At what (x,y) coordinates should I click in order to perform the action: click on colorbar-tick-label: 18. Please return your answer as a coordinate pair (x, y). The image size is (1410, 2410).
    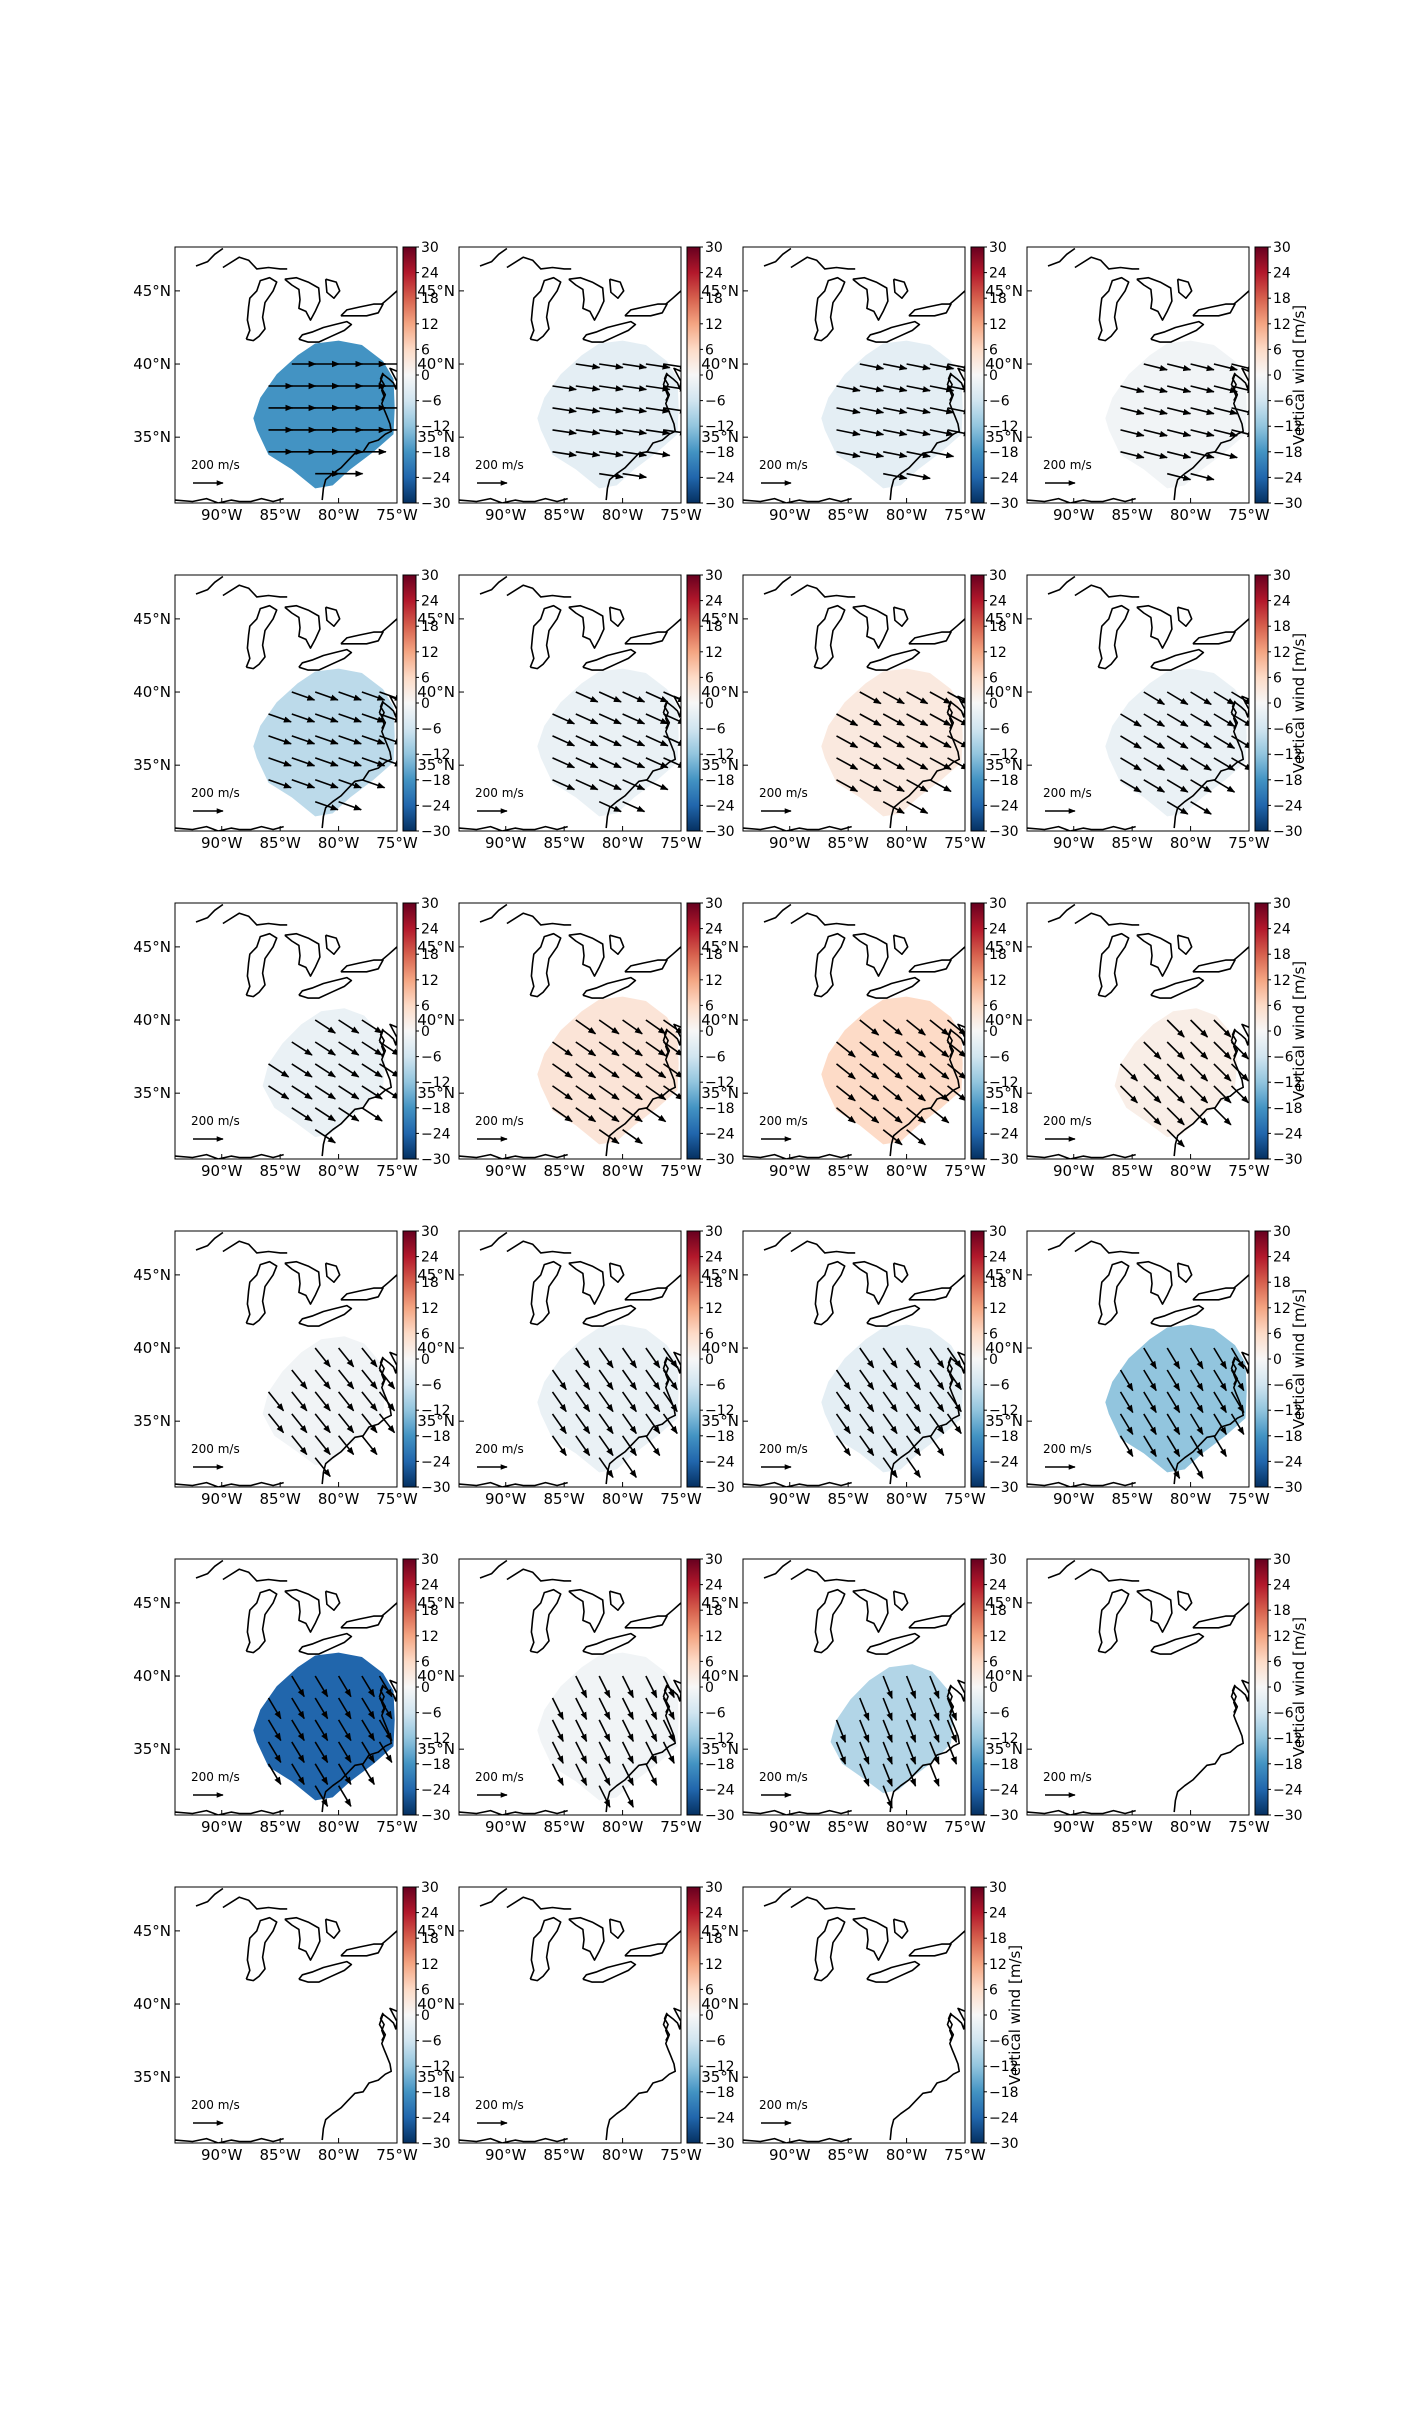
    Looking at the image, I should click on (430, 1939).